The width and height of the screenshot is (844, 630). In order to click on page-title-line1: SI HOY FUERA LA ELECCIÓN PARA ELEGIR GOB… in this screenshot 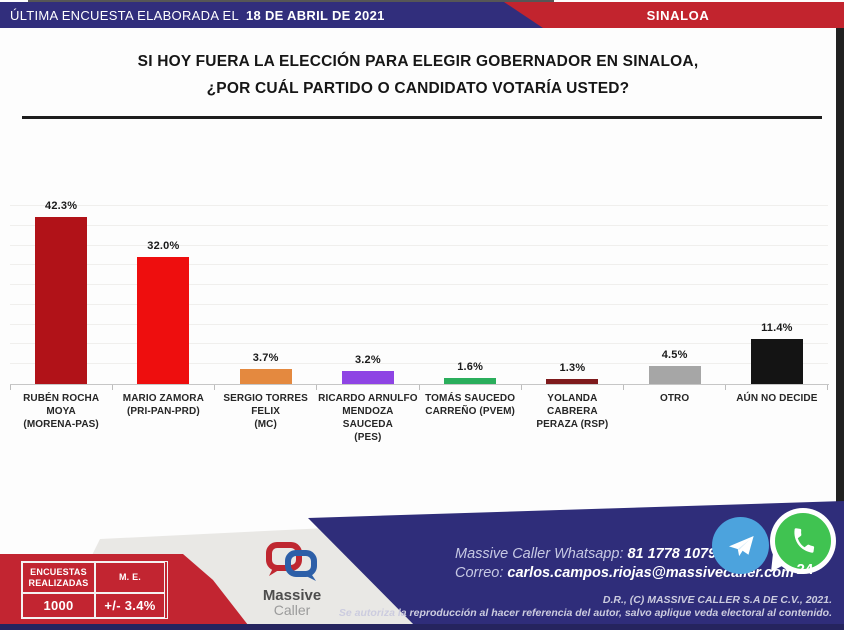, I will do `click(418, 61)`.